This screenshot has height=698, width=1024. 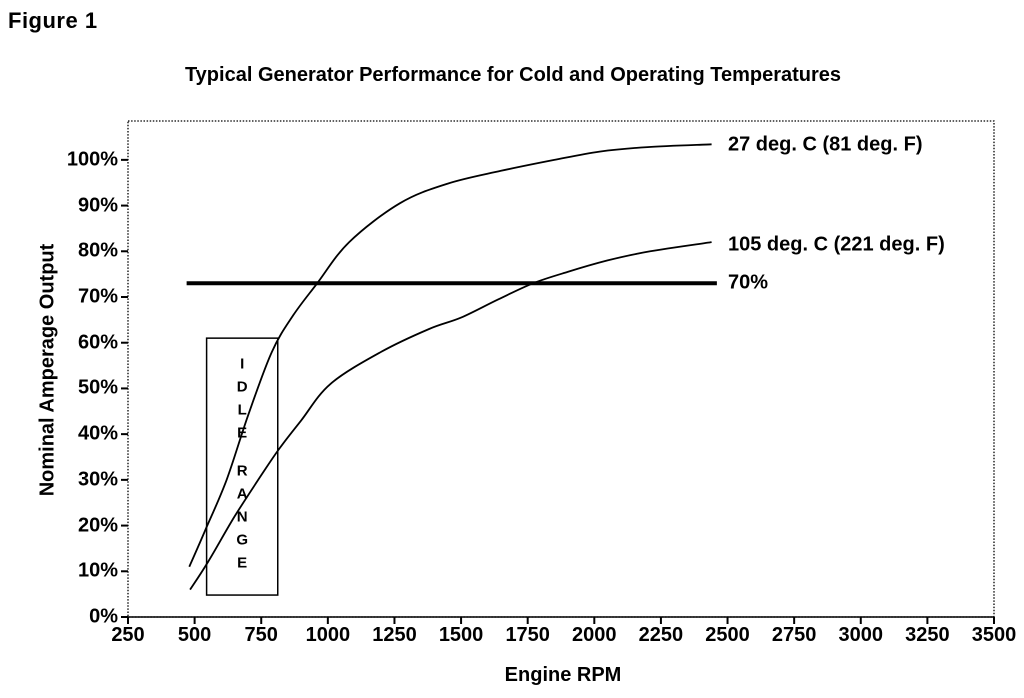 What do you see at coordinates (328, 635) in the screenshot?
I see `x-tick-label: 1000` at bounding box center [328, 635].